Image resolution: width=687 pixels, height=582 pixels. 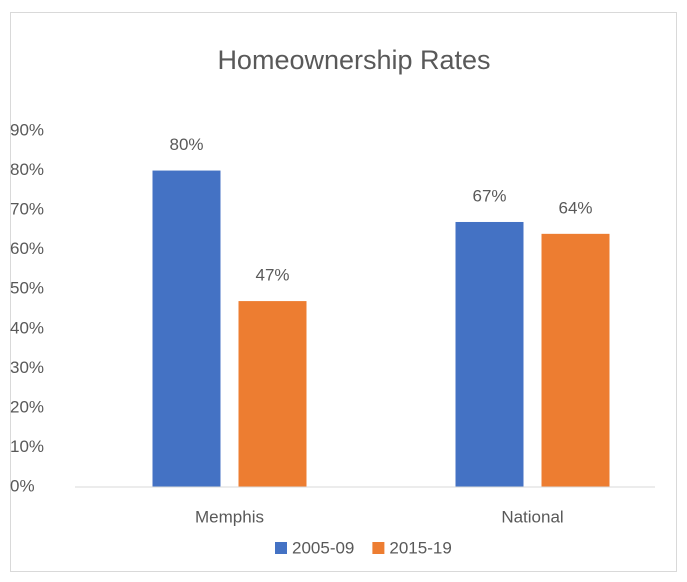 What do you see at coordinates (27, 129) in the screenshot?
I see `y-tick-label: 90%` at bounding box center [27, 129].